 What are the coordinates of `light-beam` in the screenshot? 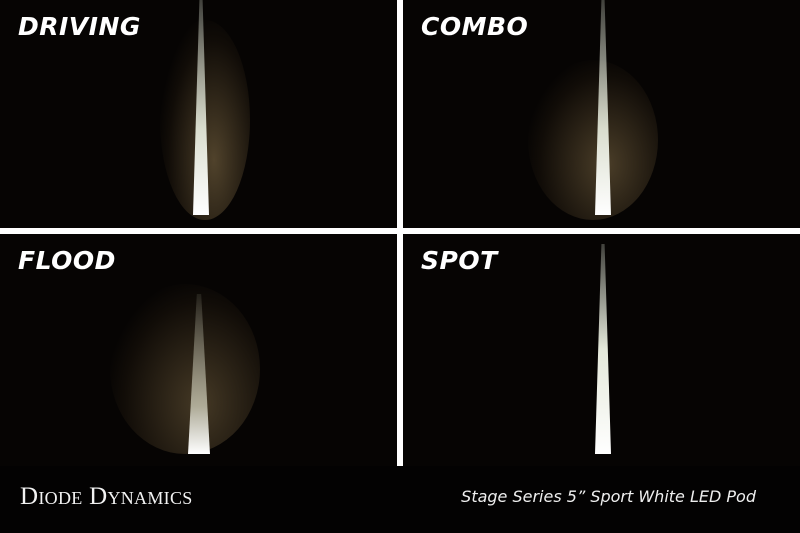 It's located at (603, 349).